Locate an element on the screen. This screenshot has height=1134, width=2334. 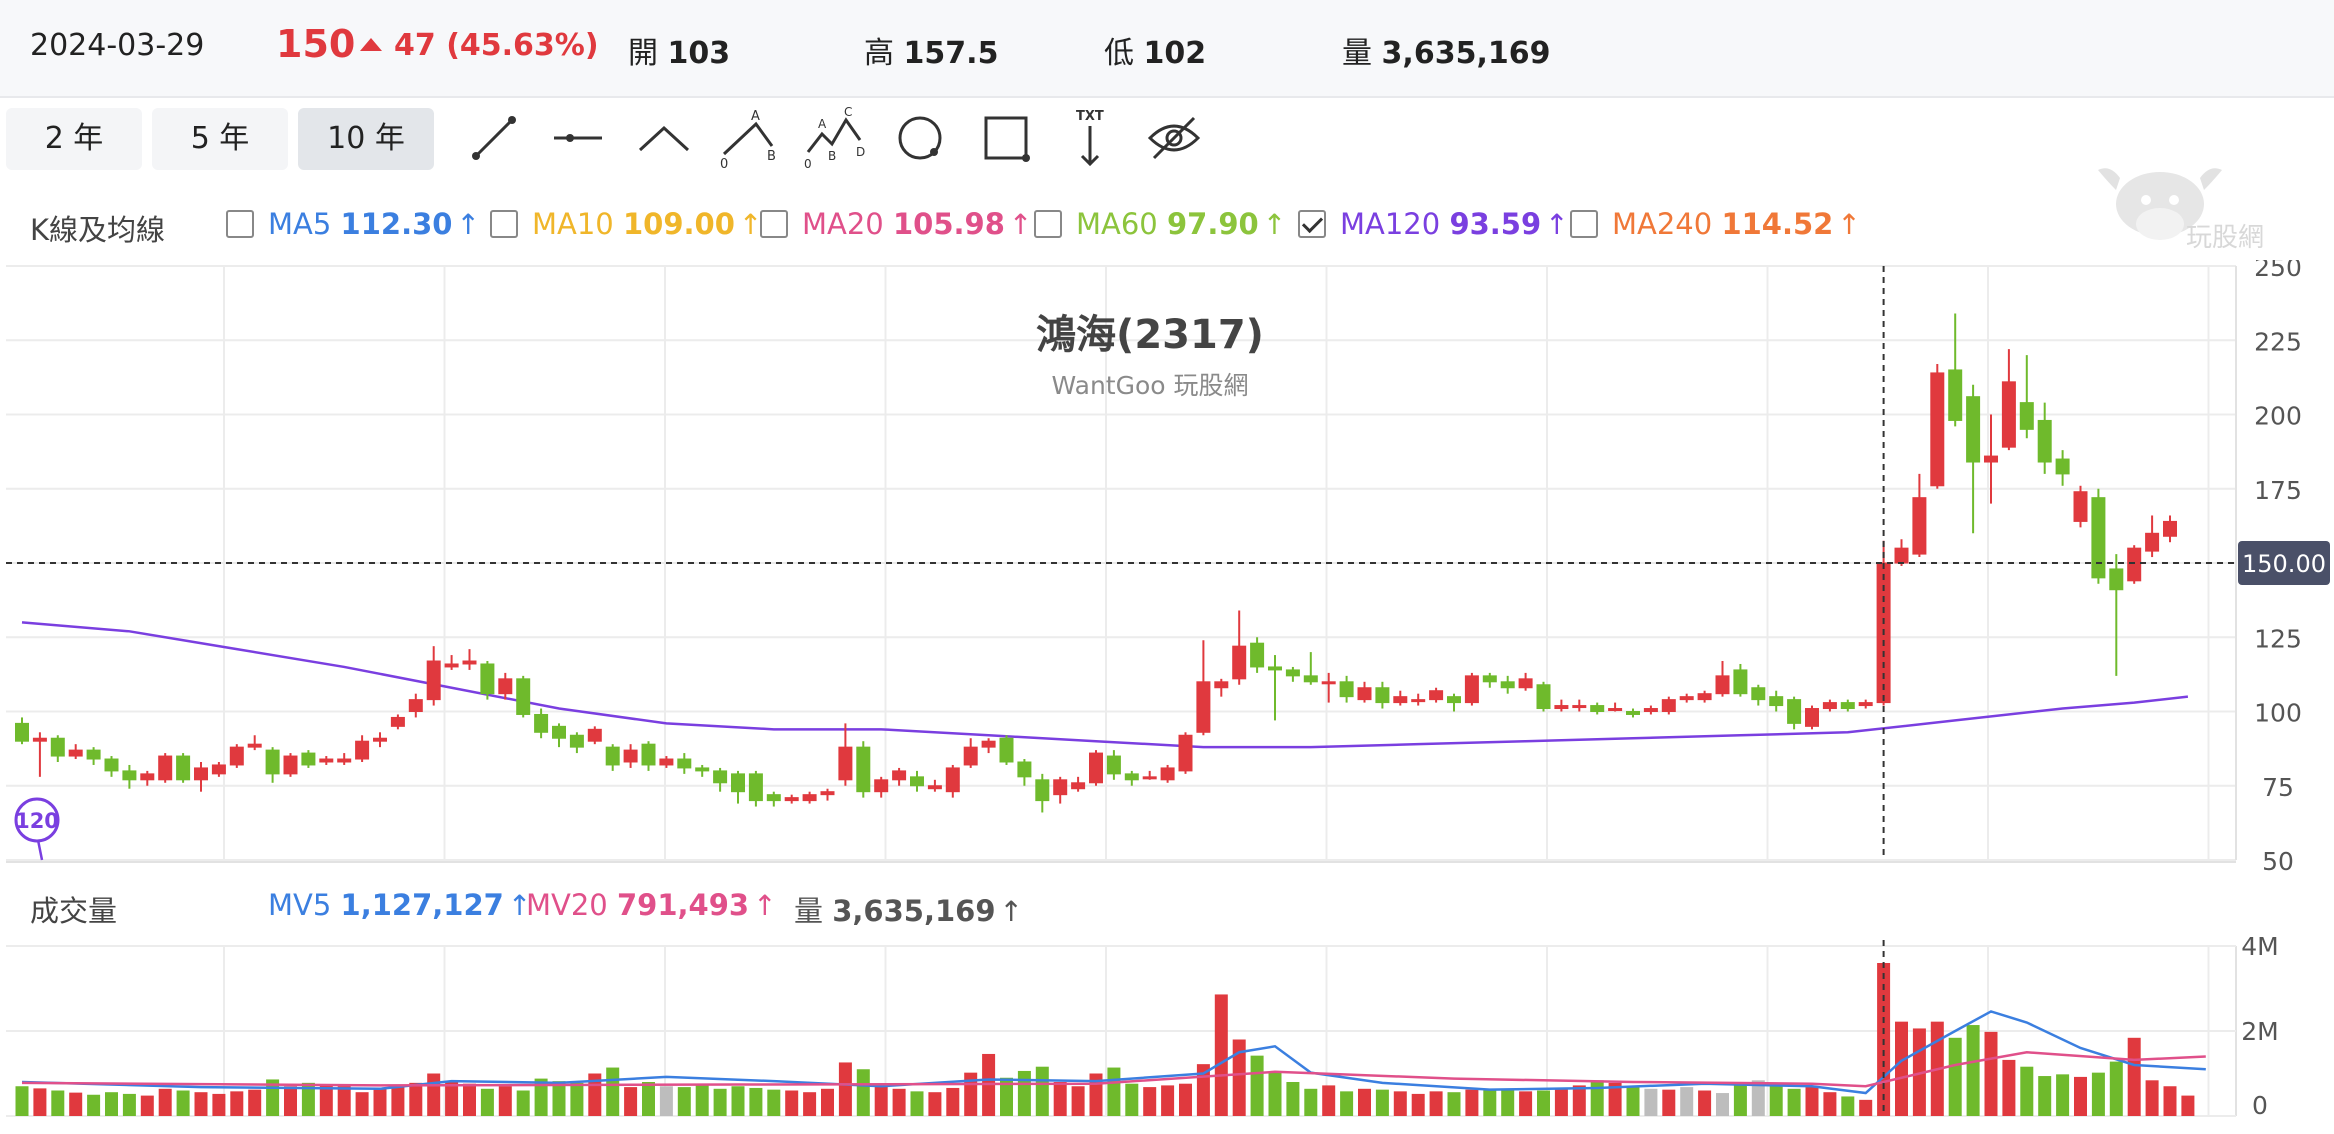
ma240-checkbox is located at coordinates (1584, 224).